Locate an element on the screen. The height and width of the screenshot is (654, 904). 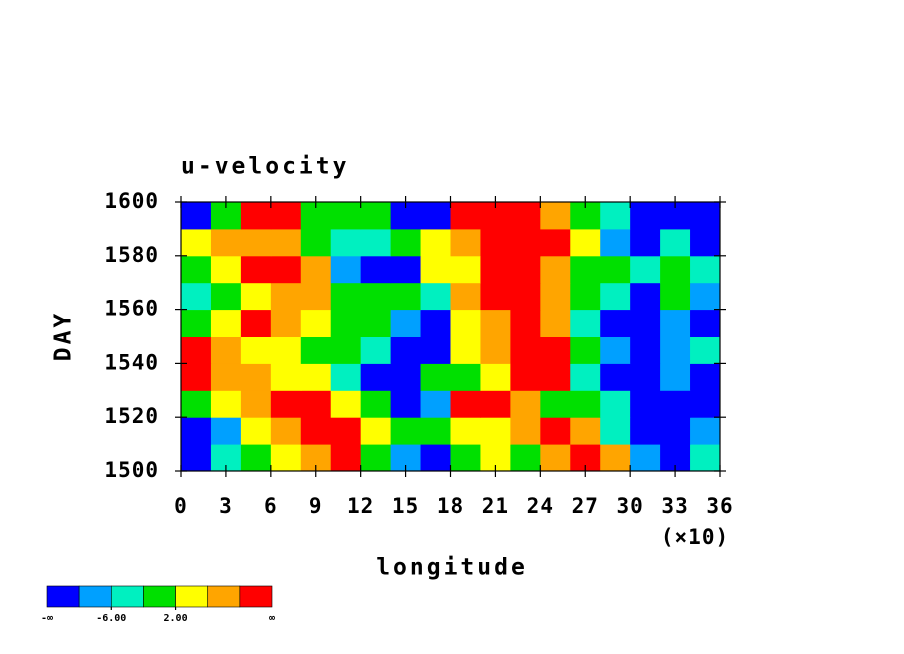
y-axis-label: DAY is located at coordinates (64, 336).